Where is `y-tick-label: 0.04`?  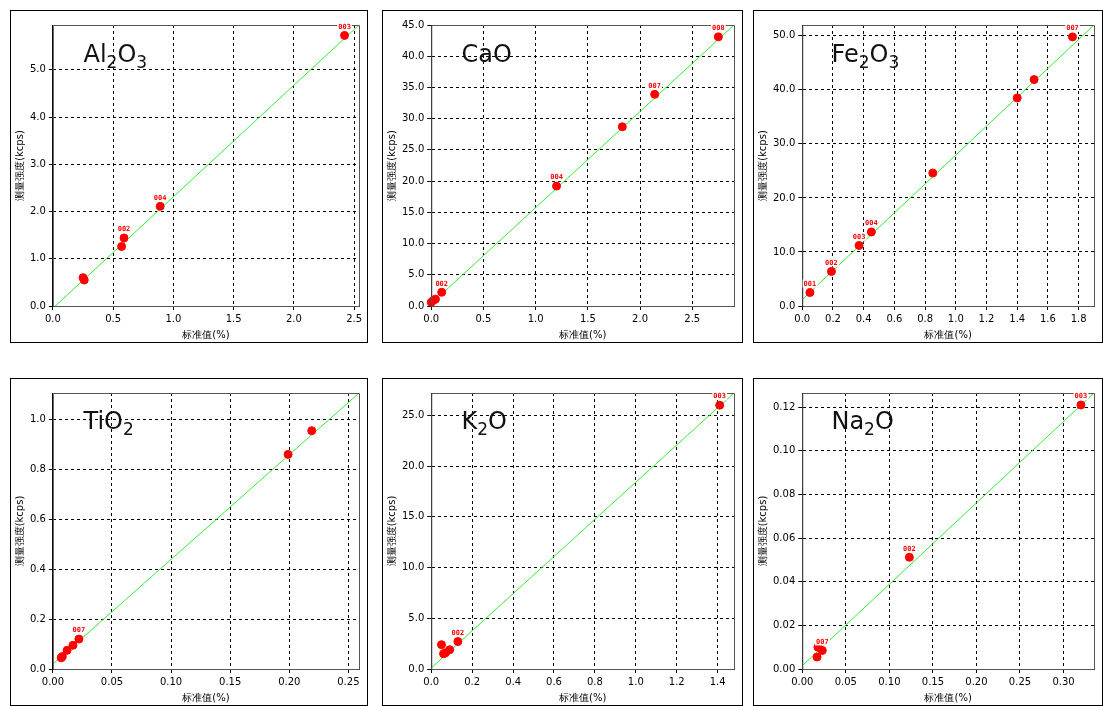 y-tick-label: 0.04 is located at coordinates (784, 581).